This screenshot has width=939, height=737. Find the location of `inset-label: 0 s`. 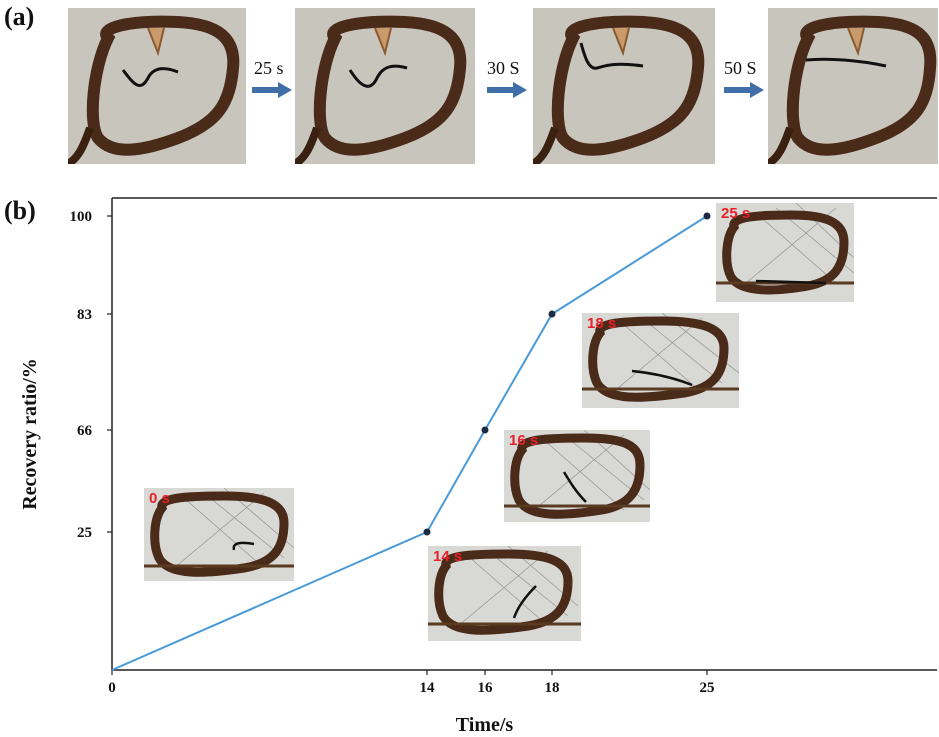

inset-label: 0 s is located at coordinates (159, 498).